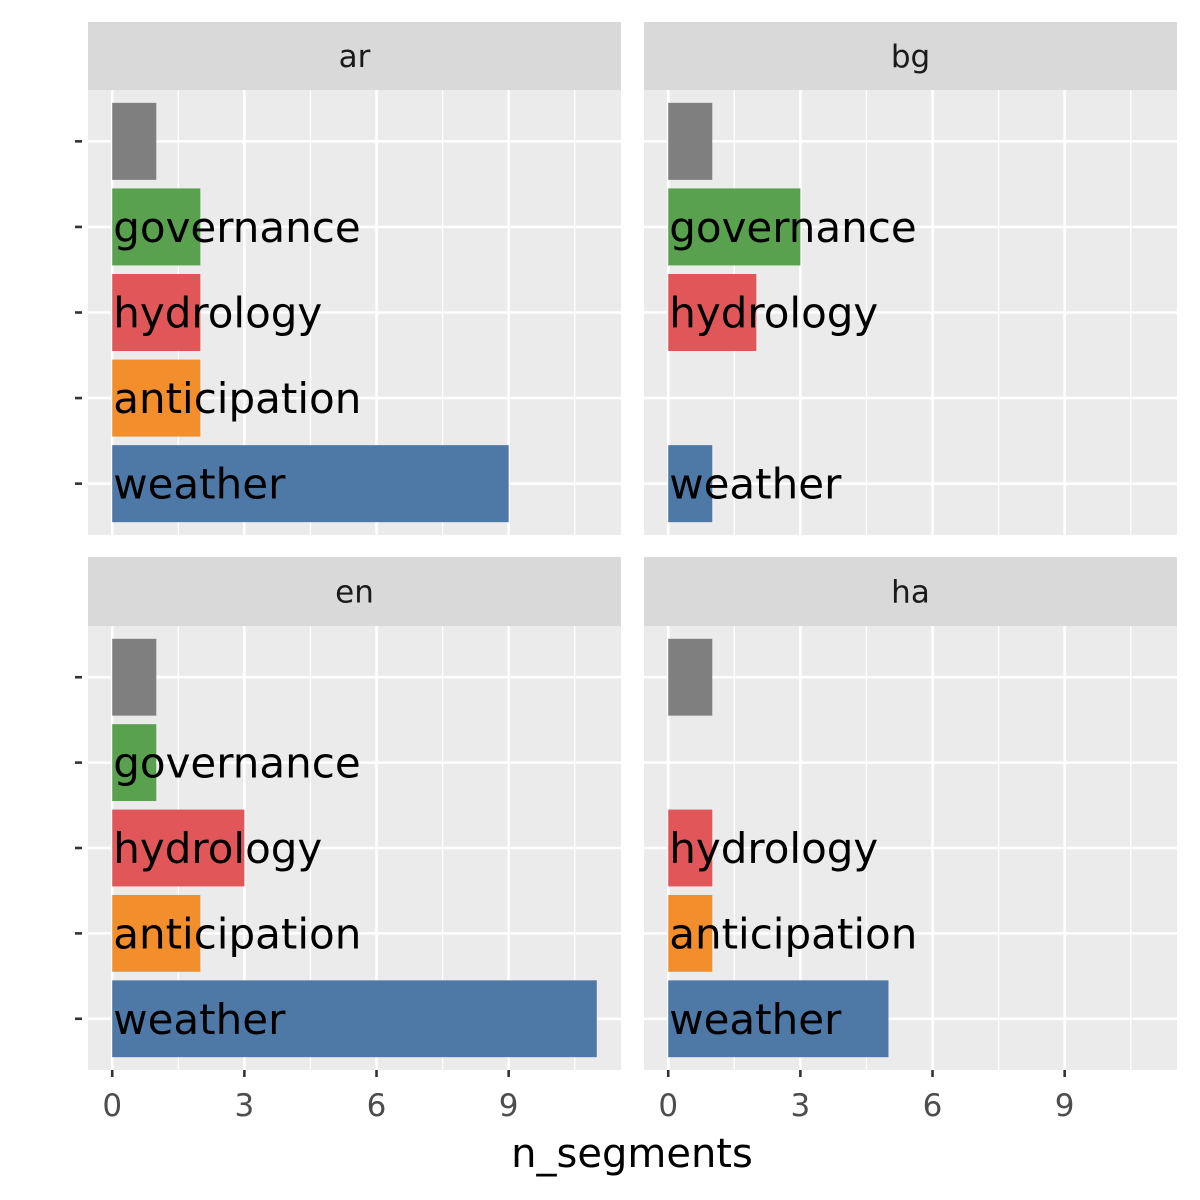 The image size is (1200, 1200). I want to click on facet-strip-label: ha, so click(910, 593).